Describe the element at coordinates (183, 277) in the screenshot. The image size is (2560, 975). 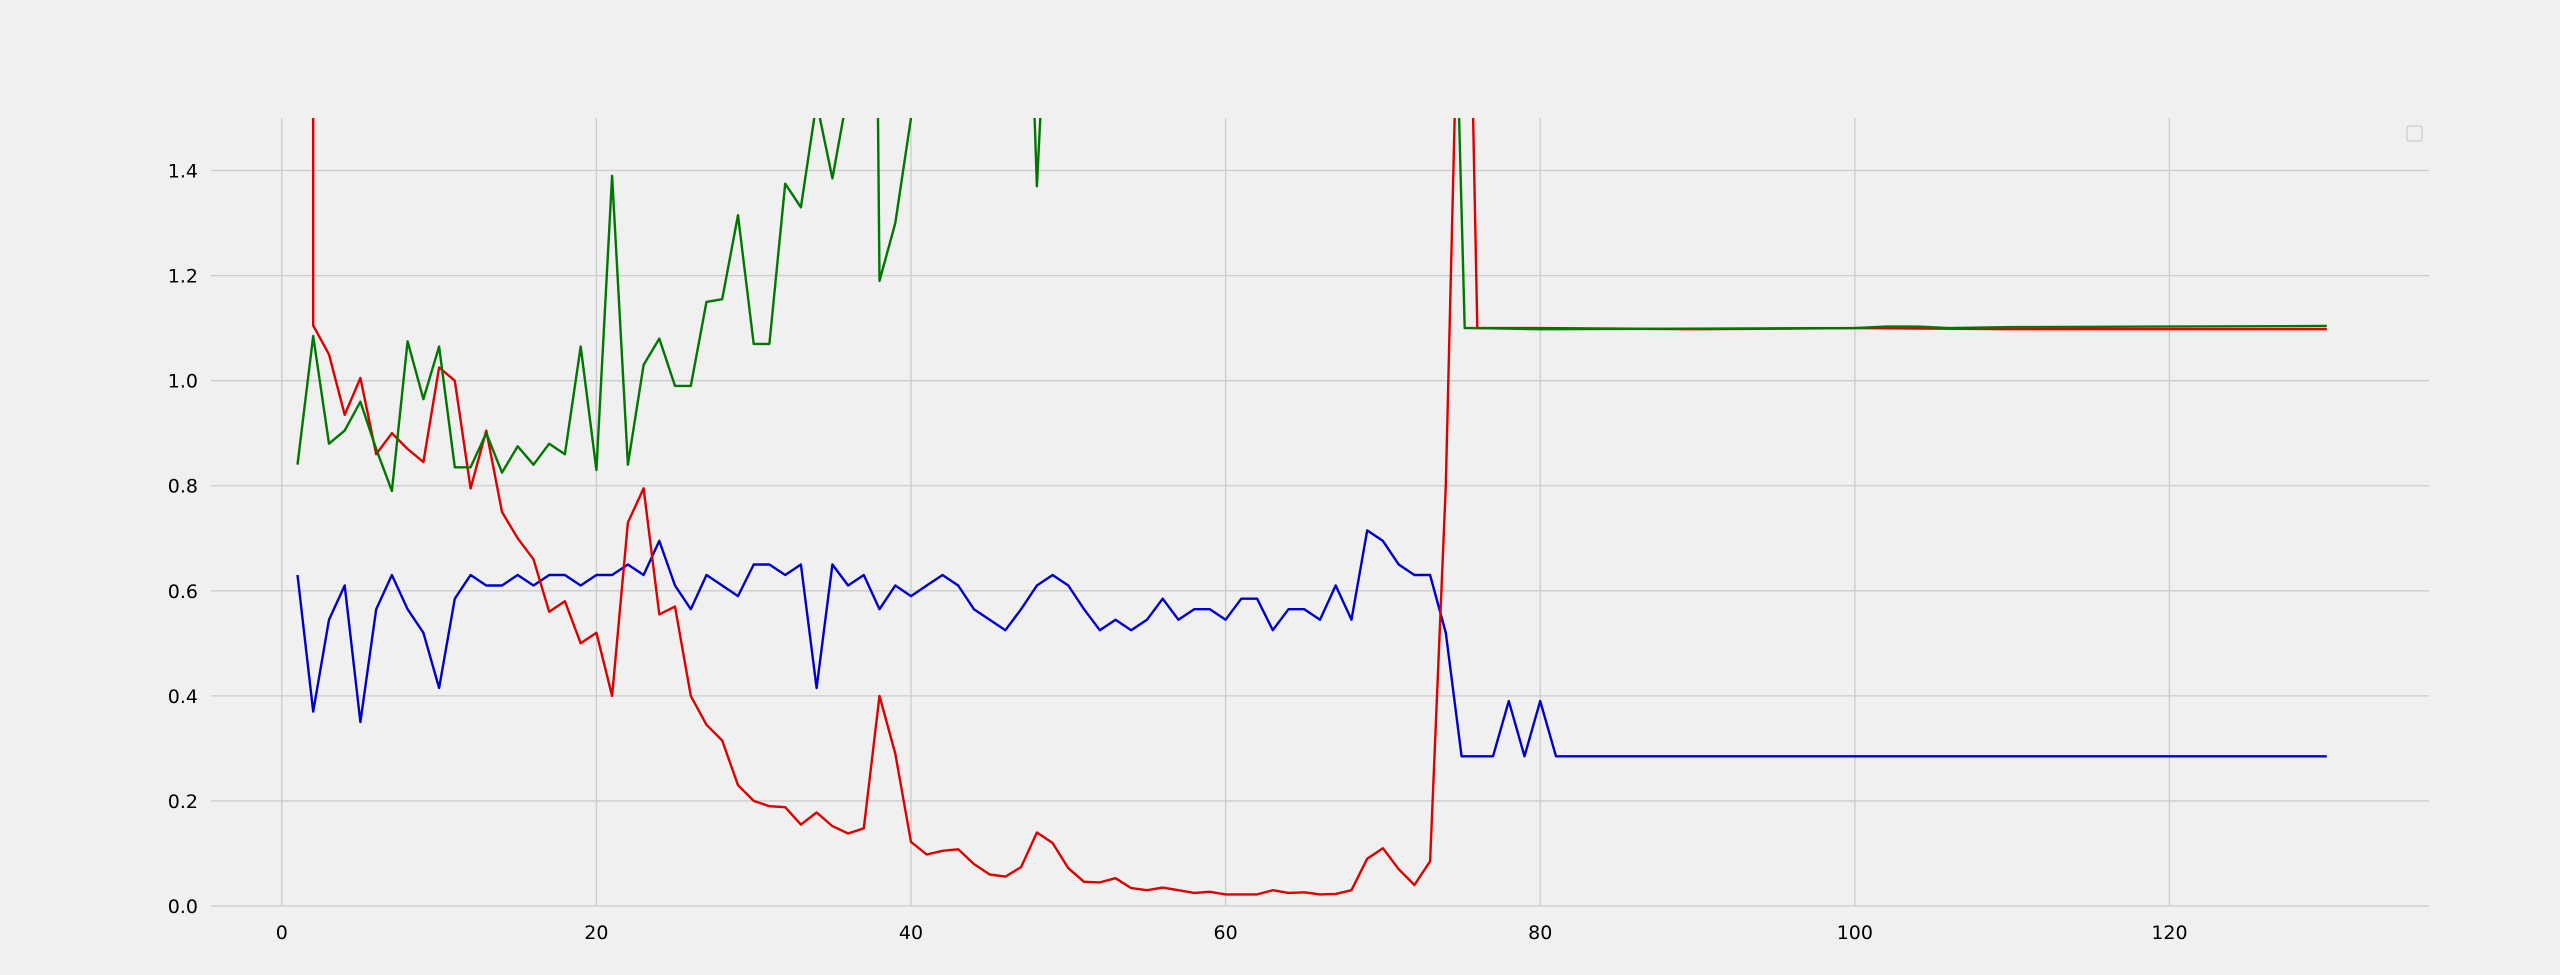
I see `y-tick-label: 1.2` at that location.